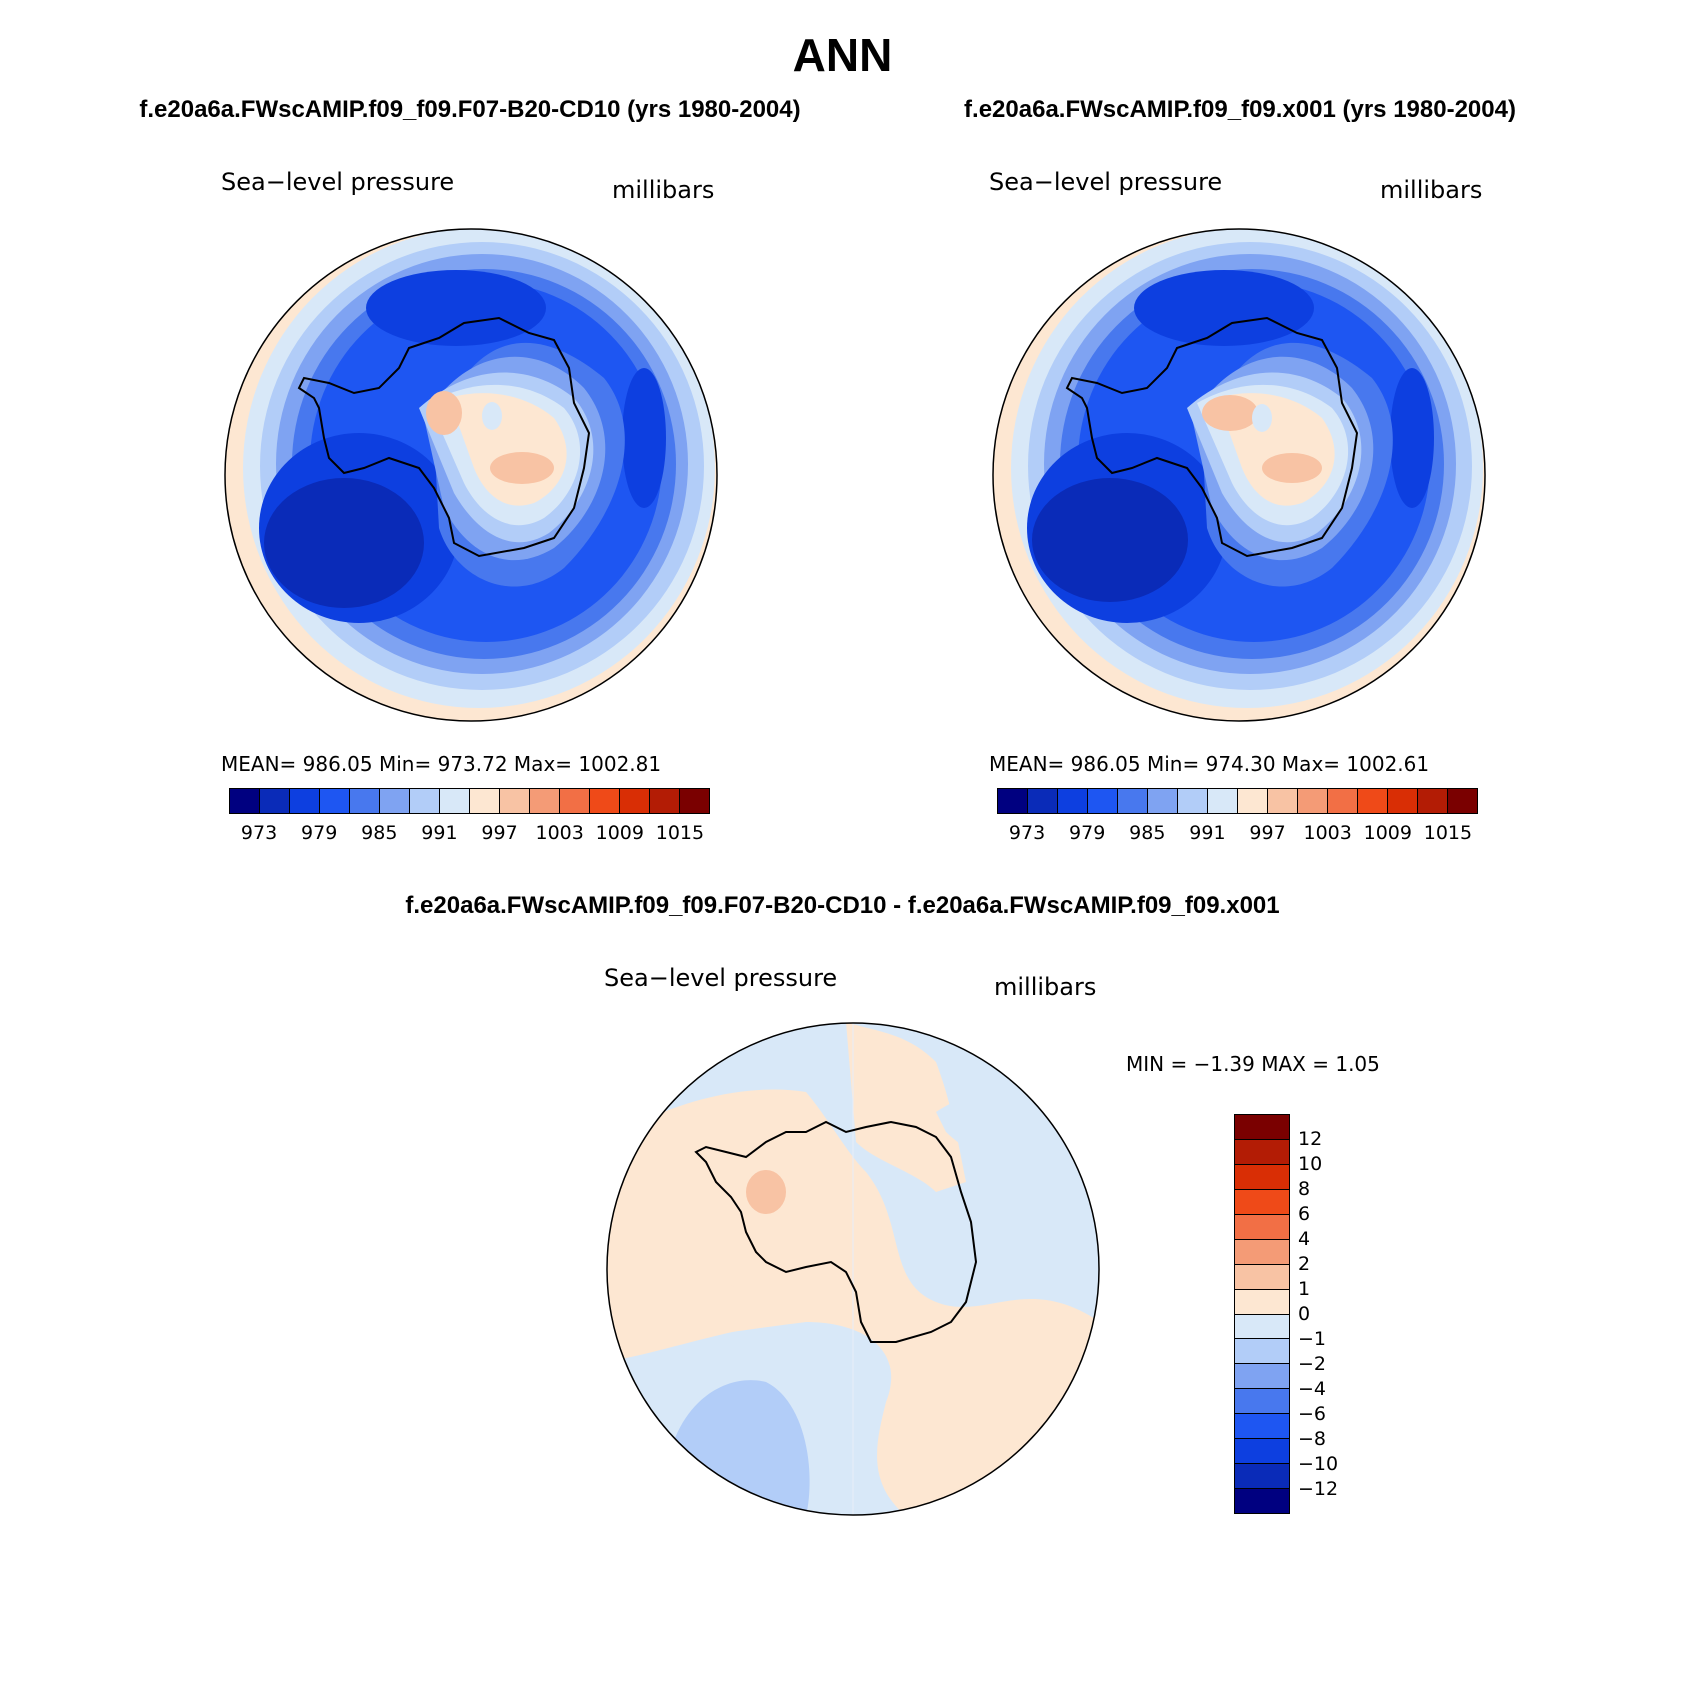  Describe the element at coordinates (1045, 987) in the screenshot. I see `diff-units-label: millibars` at that location.